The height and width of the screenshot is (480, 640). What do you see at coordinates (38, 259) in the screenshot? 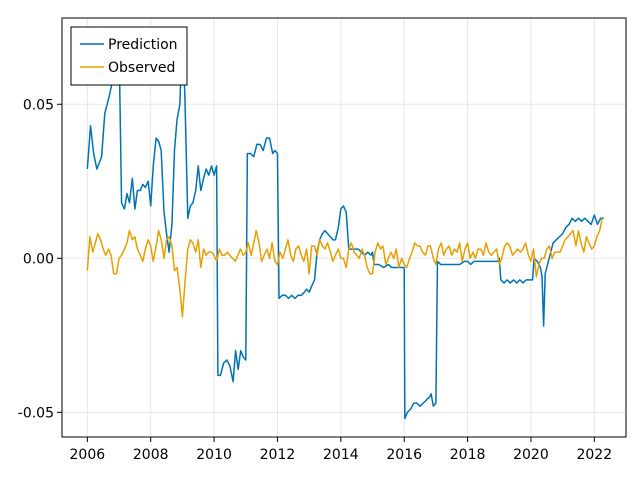
I see `y-tick-label: 0.00` at bounding box center [38, 259].